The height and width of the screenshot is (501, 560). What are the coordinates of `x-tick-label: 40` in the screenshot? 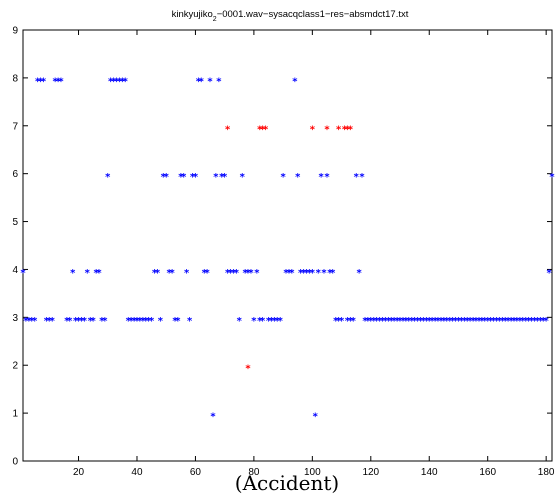 It's located at (137, 472).